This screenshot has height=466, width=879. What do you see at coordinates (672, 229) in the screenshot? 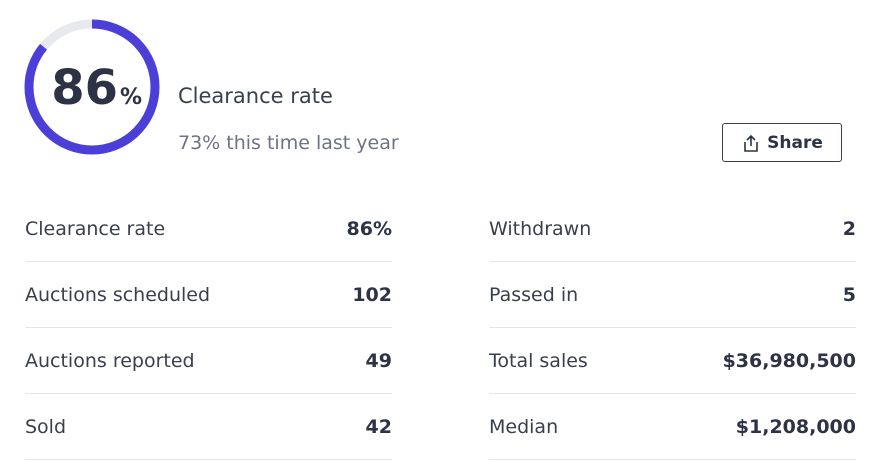
I see `stat-row: Withdrawn 2` at bounding box center [672, 229].